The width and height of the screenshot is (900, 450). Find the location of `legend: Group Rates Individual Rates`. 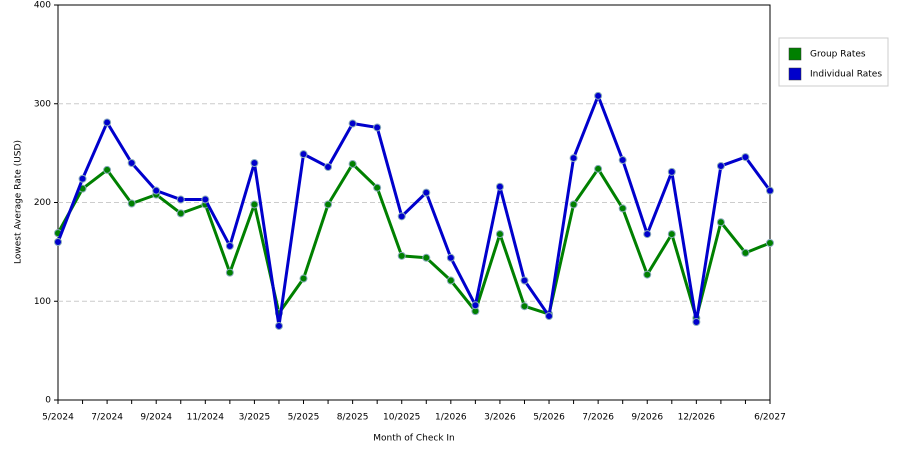

legend: Group Rates Individual Rates is located at coordinates (833, 62).